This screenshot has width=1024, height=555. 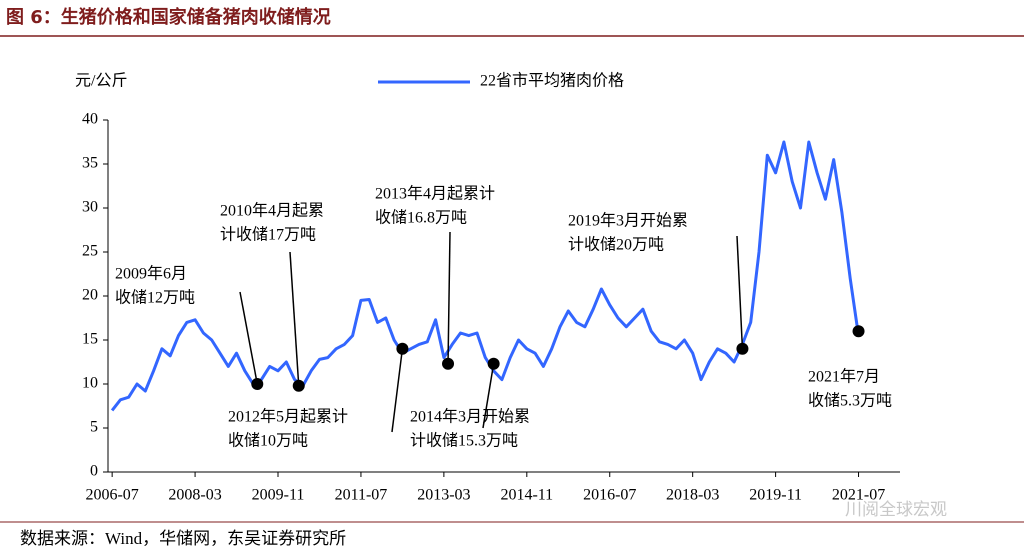 What do you see at coordinates (288, 417) in the screenshot?
I see `annotation-text: 2012年5月起累计` at bounding box center [288, 417].